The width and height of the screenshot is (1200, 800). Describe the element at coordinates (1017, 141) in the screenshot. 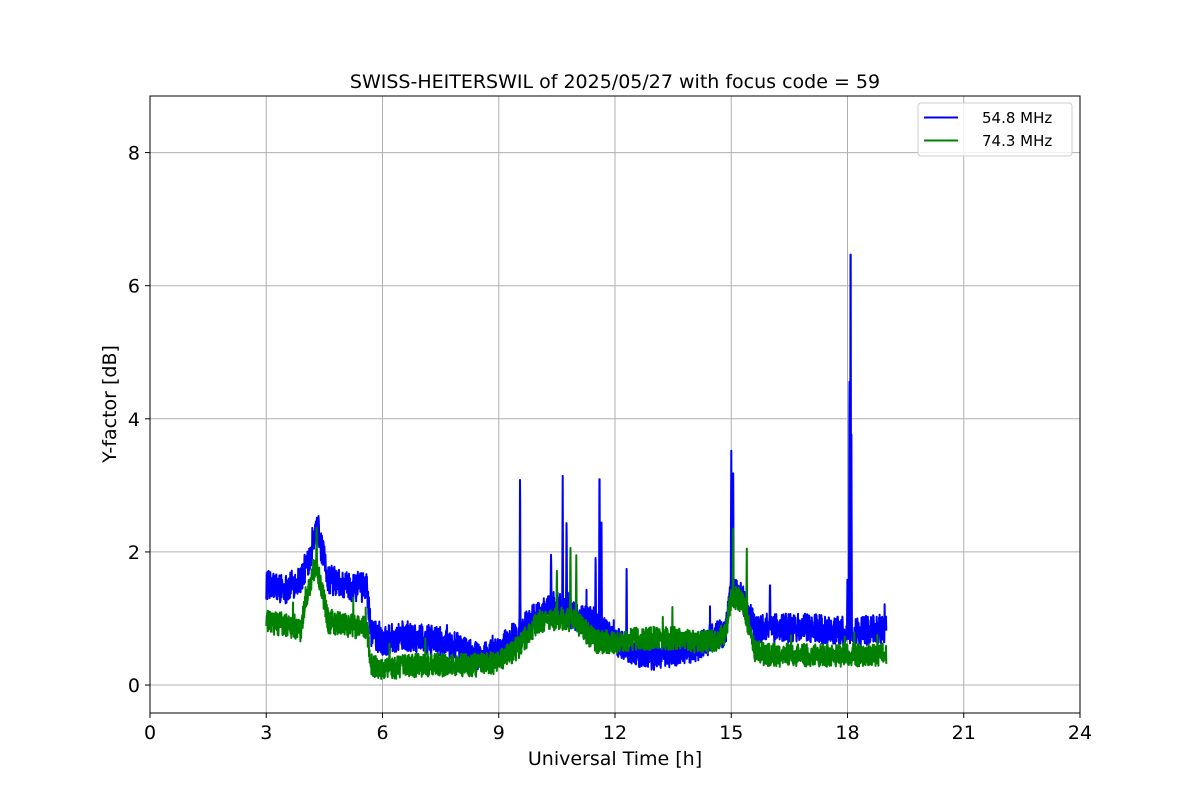

I see `legend-label-74-3-mhz: 74.3 MHz` at that location.